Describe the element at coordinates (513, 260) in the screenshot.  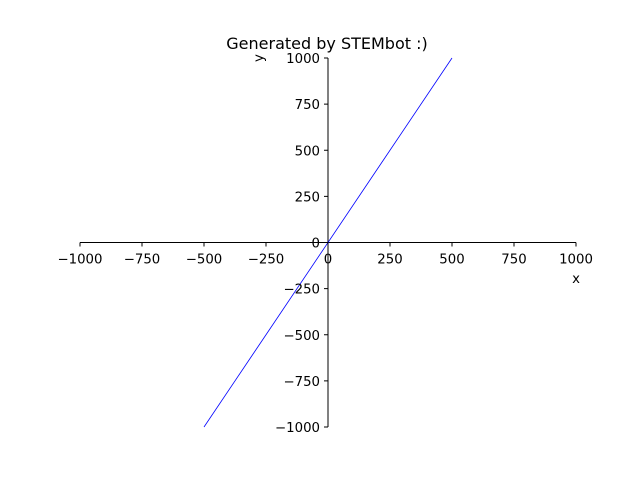
I see `x-tick-label: 750` at that location.